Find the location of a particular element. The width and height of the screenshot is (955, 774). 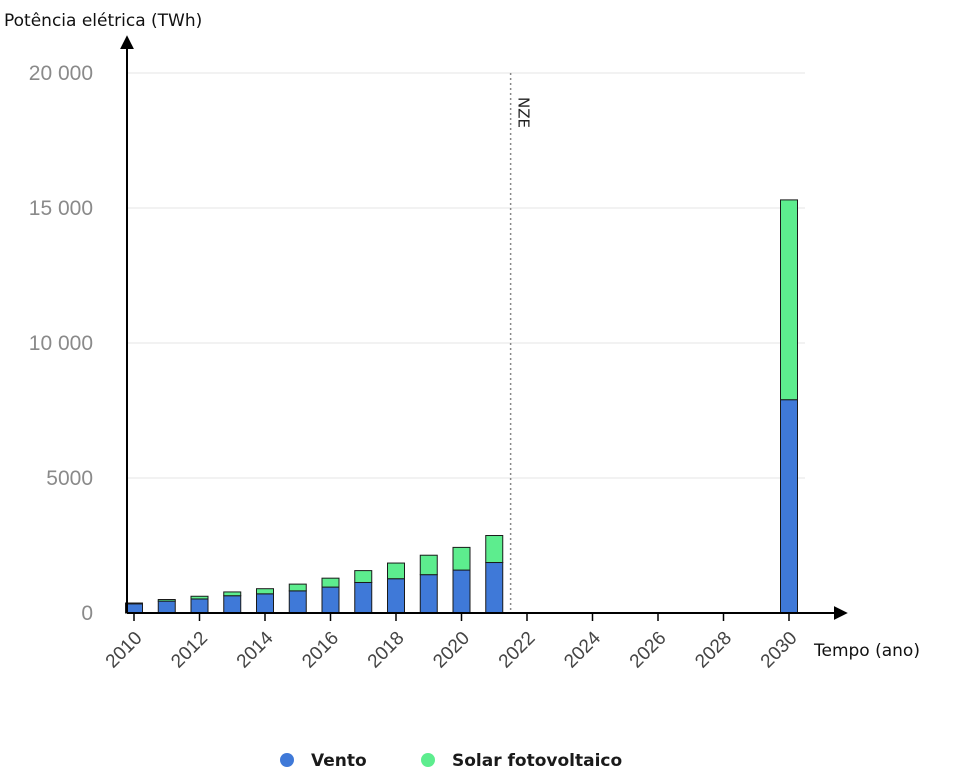

bar-vento-2018 is located at coordinates (396, 596).